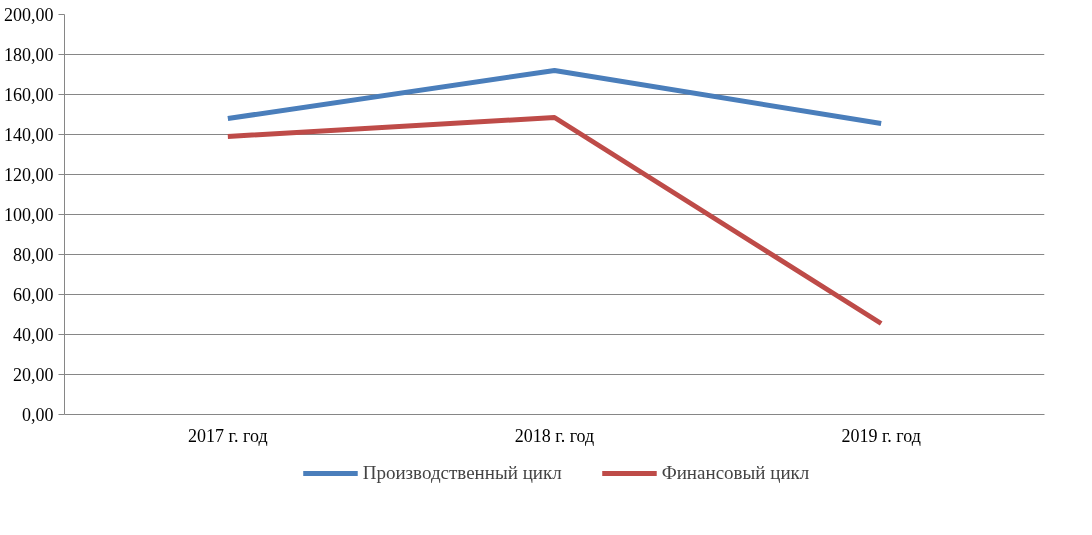 This screenshot has width=1092, height=535. Describe the element at coordinates (33, 335) in the screenshot. I see `y-tick-label: 40,00` at that location.